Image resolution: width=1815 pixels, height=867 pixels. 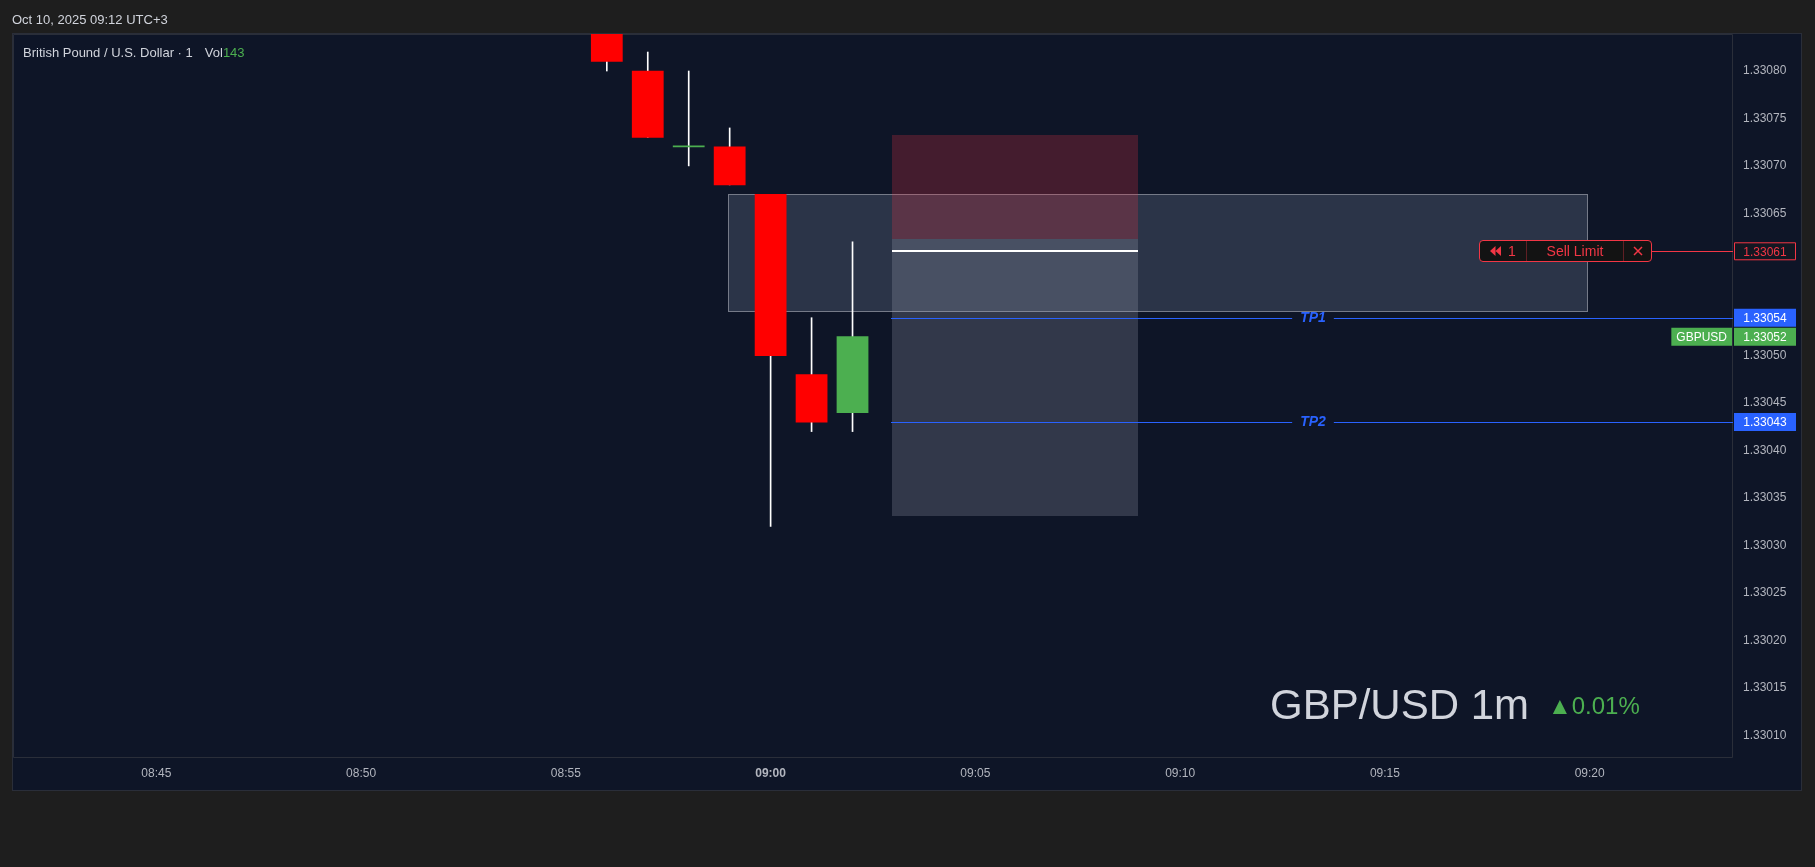 What do you see at coordinates (108, 52) in the screenshot?
I see `text: British Pound / U.S. Dollar · 1` at bounding box center [108, 52].